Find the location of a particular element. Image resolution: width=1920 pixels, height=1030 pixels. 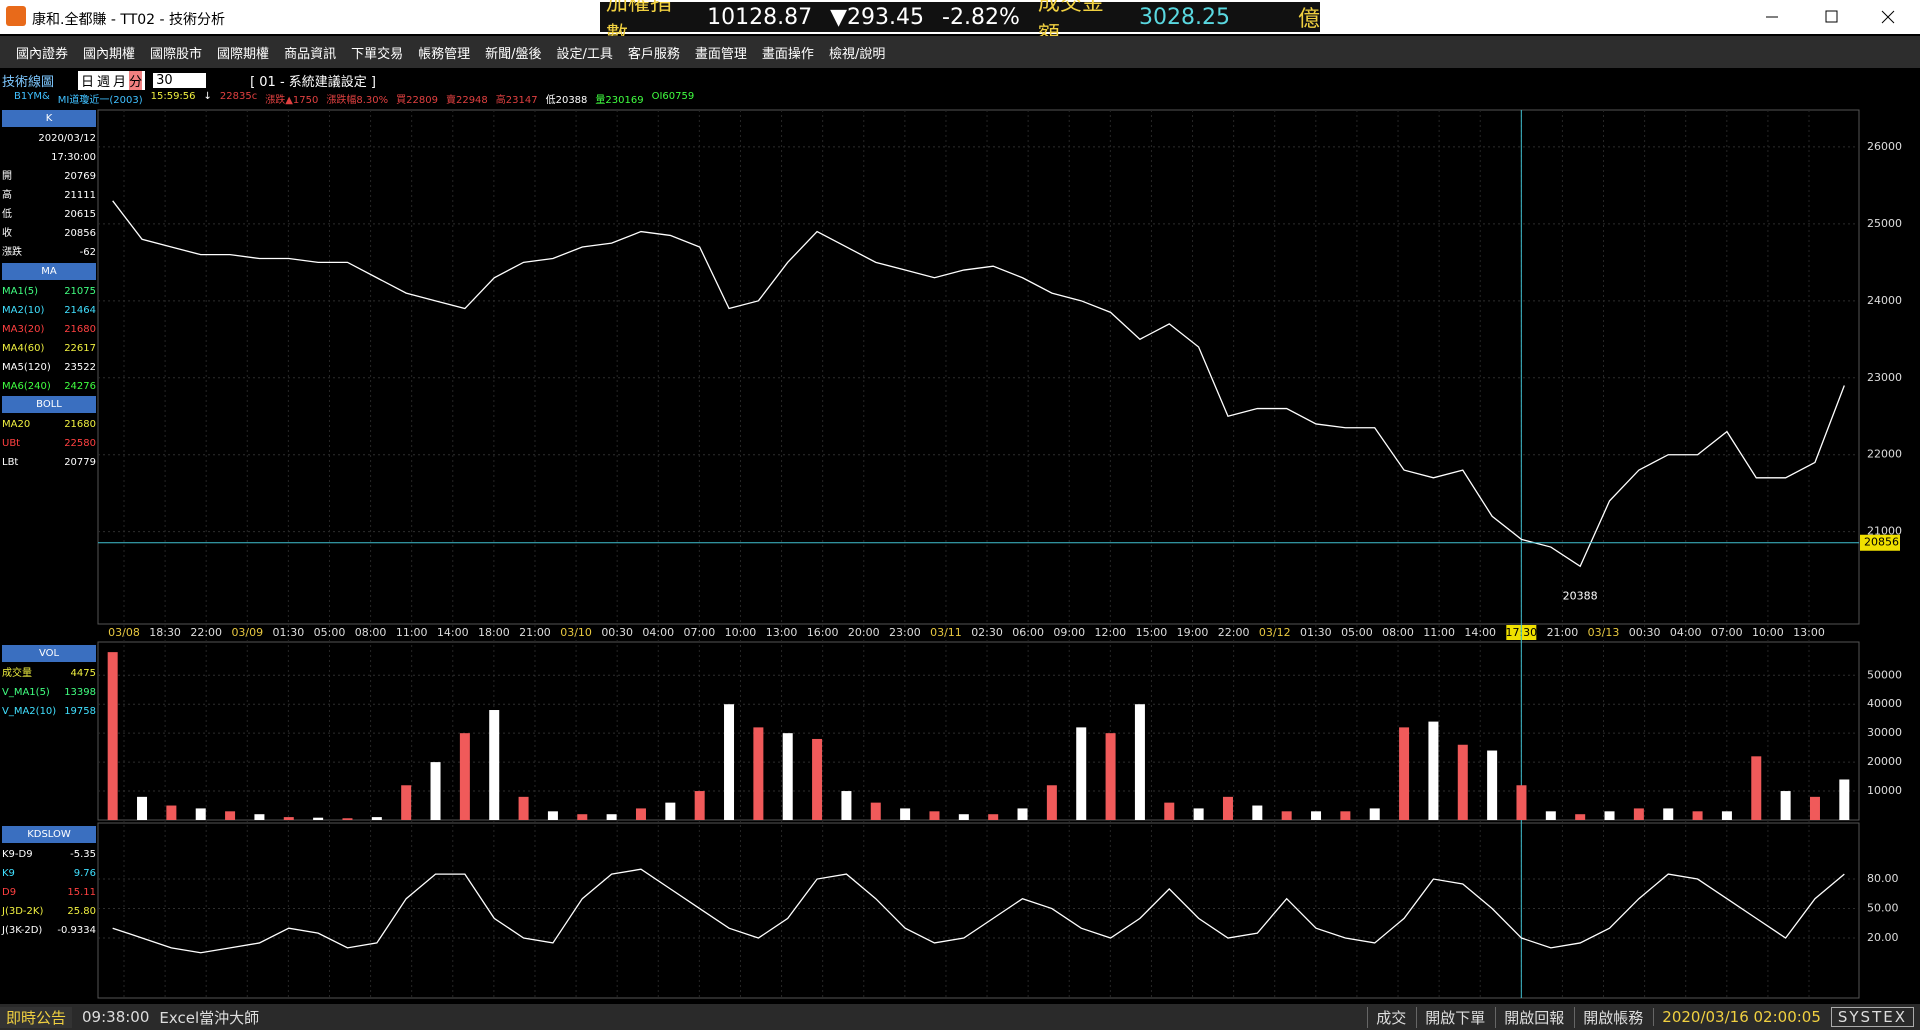

info-item: MI道瓊近一(2003) is located at coordinates (100, 100).